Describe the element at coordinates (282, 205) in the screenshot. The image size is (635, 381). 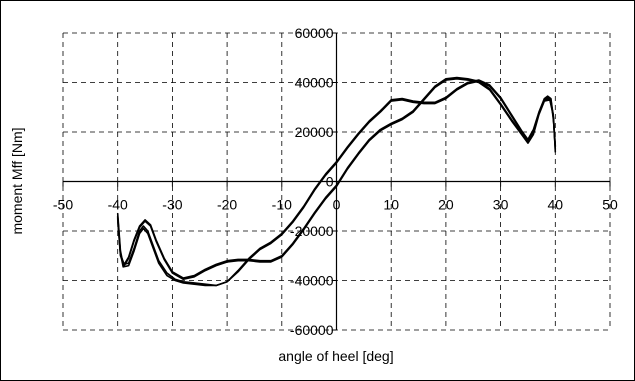
I see `x-tick-label: -10` at that location.